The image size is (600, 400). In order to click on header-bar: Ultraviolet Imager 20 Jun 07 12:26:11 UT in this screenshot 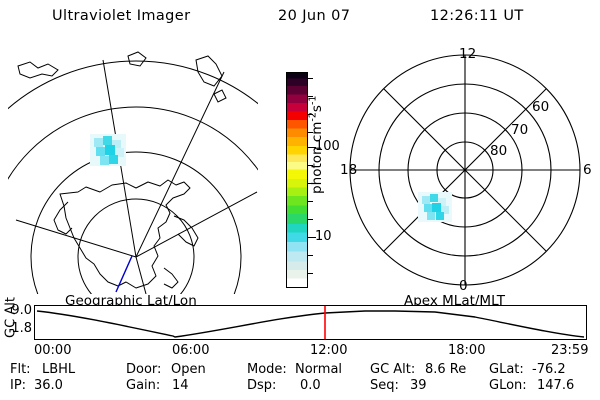, I will do `click(300, 19)`.